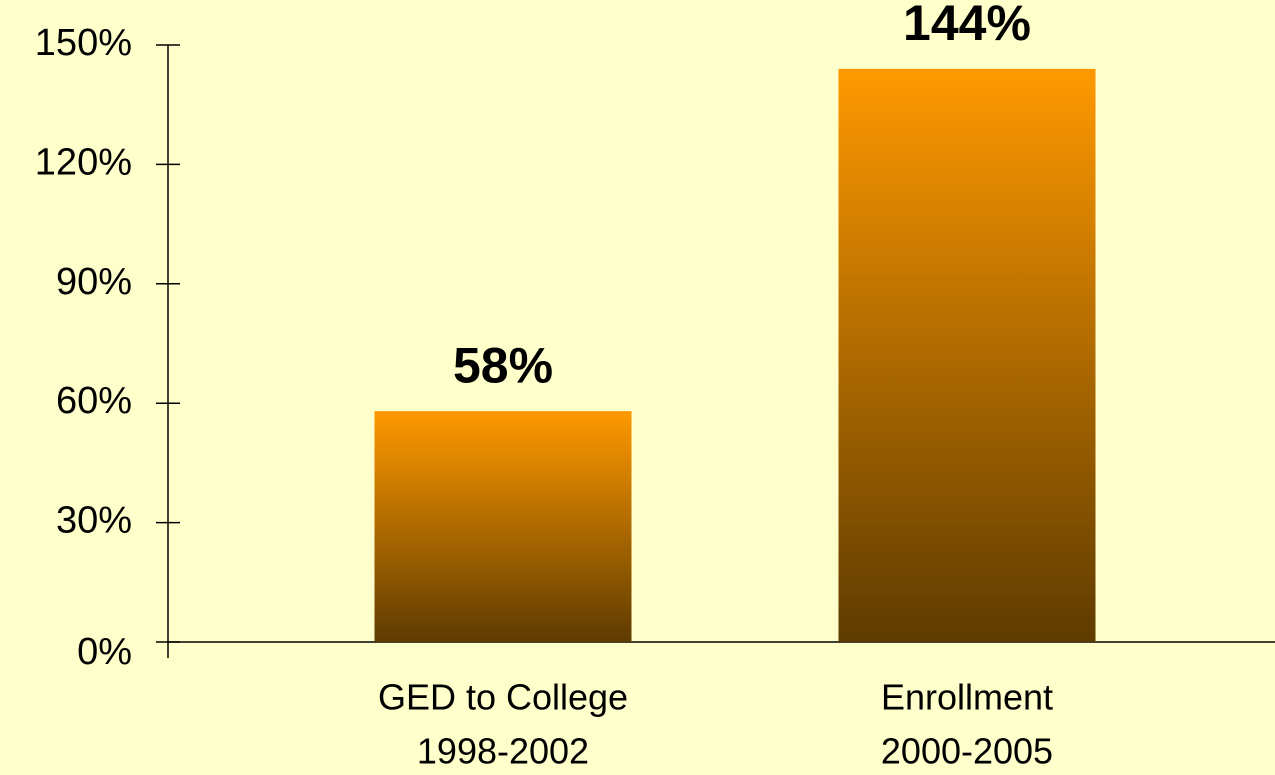  What do you see at coordinates (94, 282) in the screenshot?
I see `y-tick-label: 90%` at bounding box center [94, 282].